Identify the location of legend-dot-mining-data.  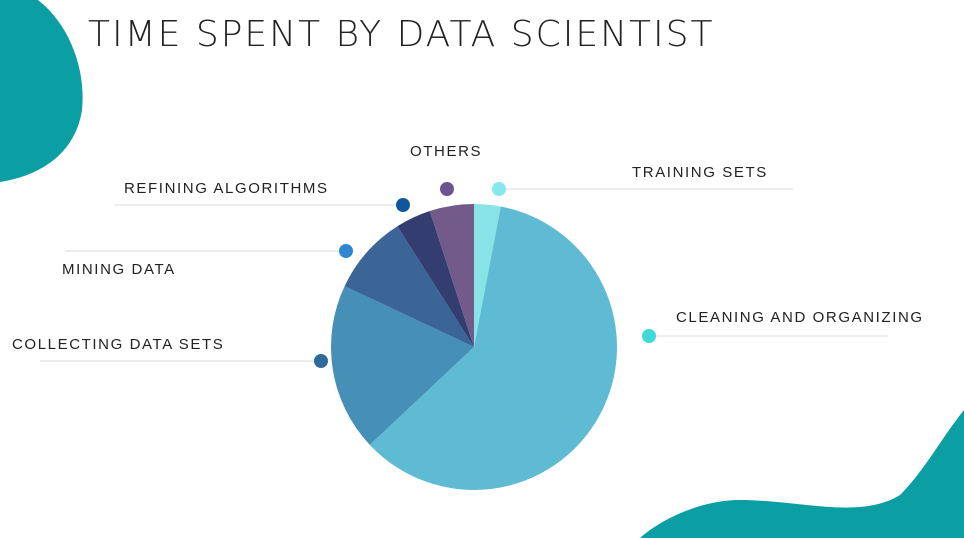
(346, 251).